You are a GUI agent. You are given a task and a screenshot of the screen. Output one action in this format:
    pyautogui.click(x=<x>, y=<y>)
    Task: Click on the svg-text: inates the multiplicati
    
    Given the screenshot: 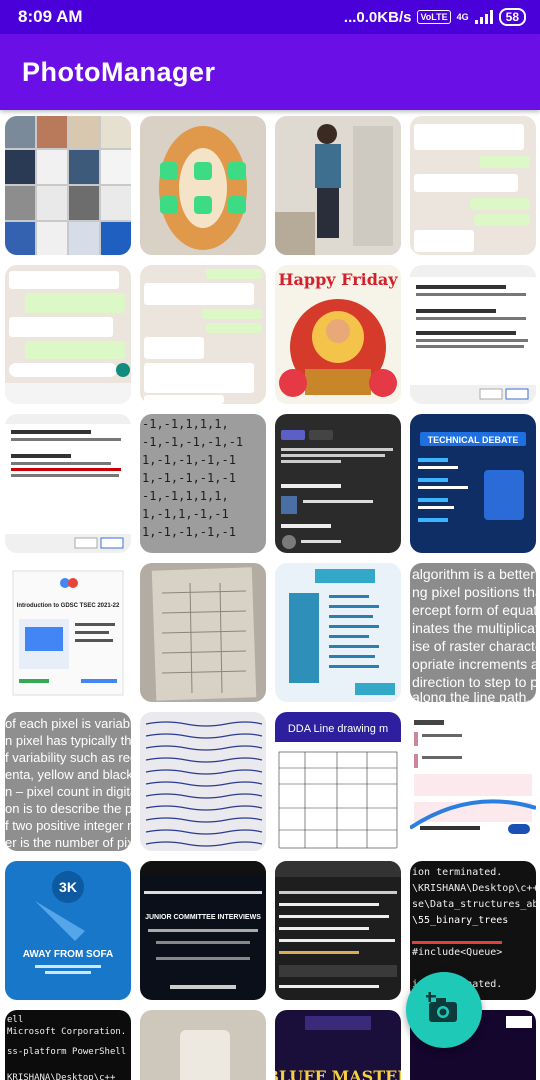 What is the action you would take?
    pyautogui.click(x=474, y=628)
    